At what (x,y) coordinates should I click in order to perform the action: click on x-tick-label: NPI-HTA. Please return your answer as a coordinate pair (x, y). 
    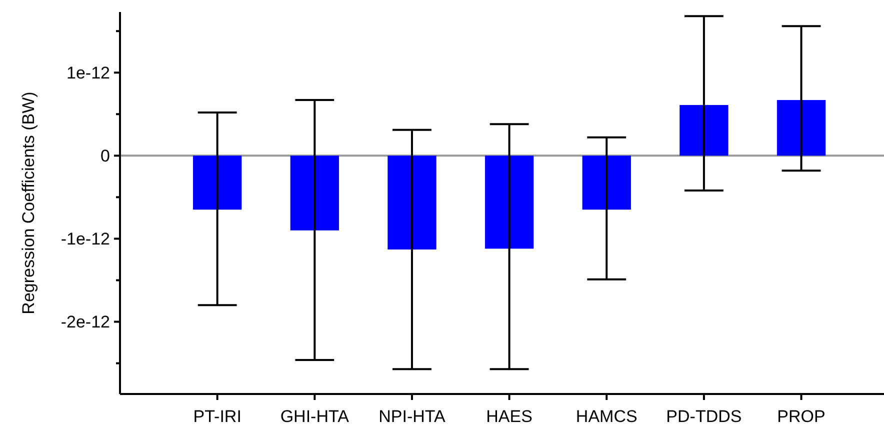
    Looking at the image, I should click on (412, 416).